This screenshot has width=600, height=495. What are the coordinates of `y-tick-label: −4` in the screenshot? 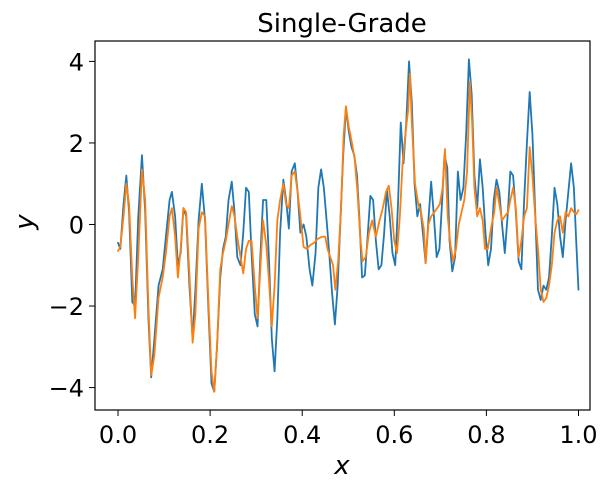 It's located at (66, 389).